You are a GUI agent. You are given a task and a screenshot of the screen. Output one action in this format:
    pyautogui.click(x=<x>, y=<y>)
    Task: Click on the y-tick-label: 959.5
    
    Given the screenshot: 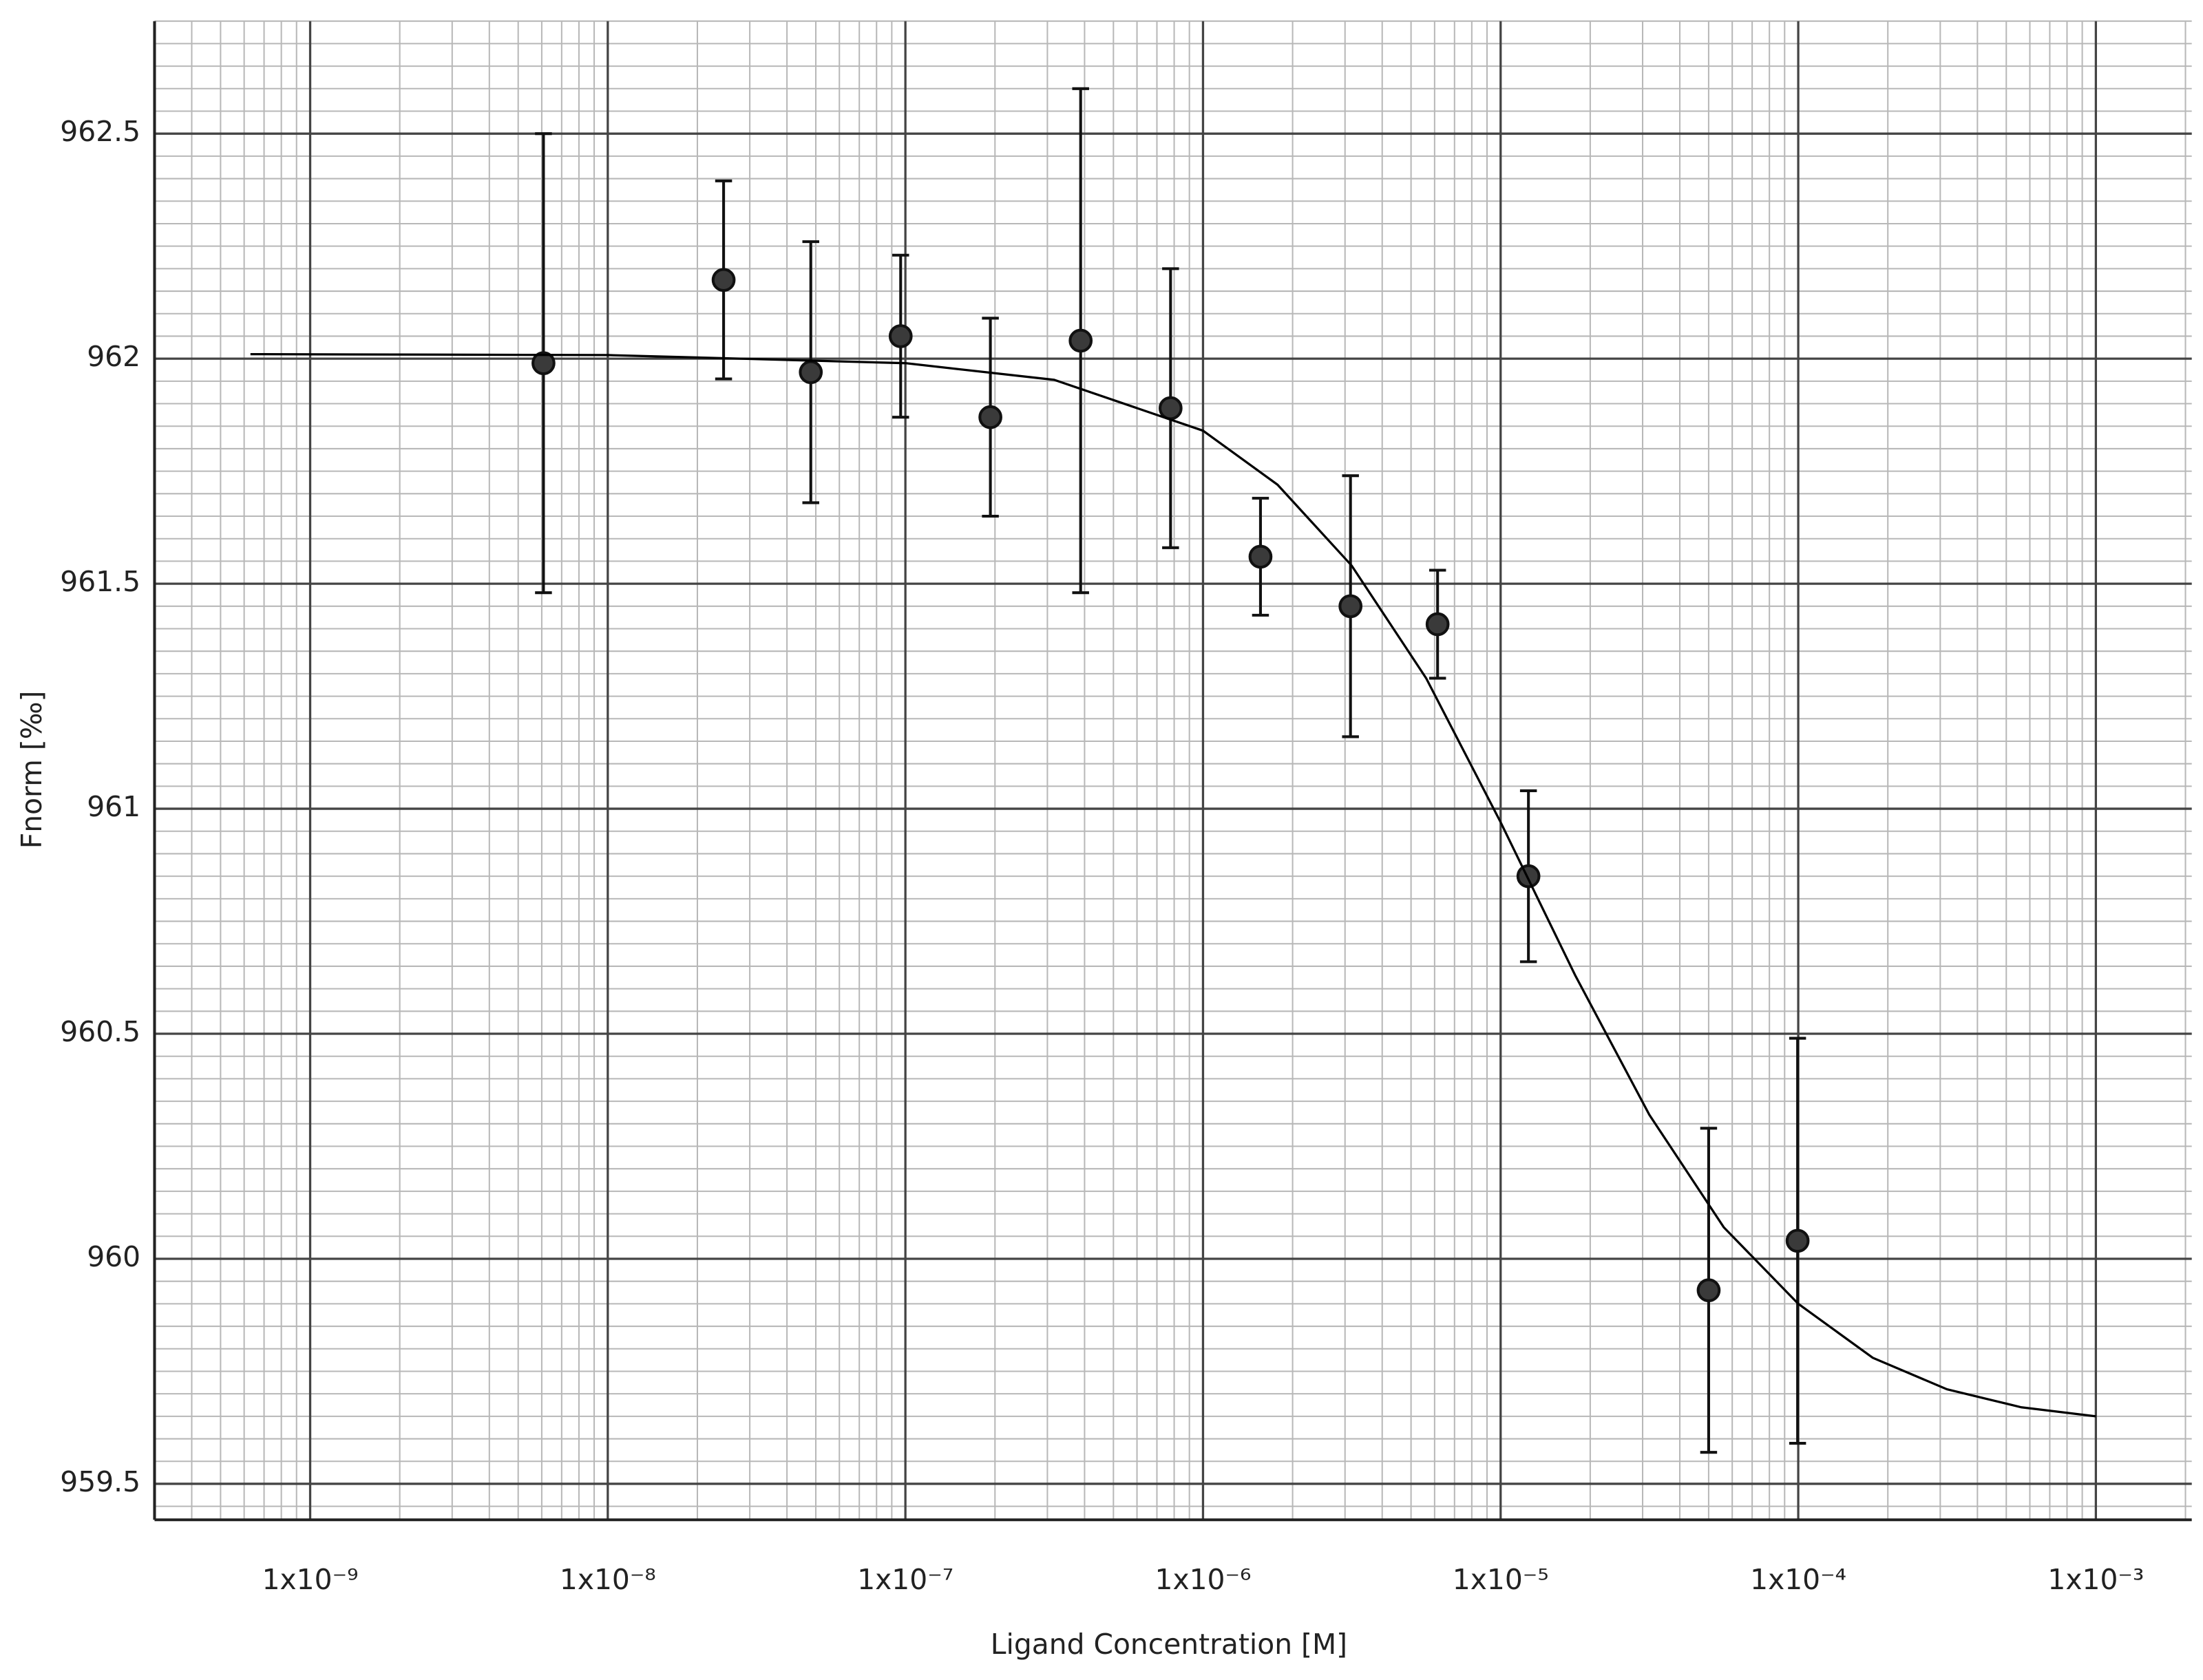 What is the action you would take?
    pyautogui.click(x=100, y=1482)
    